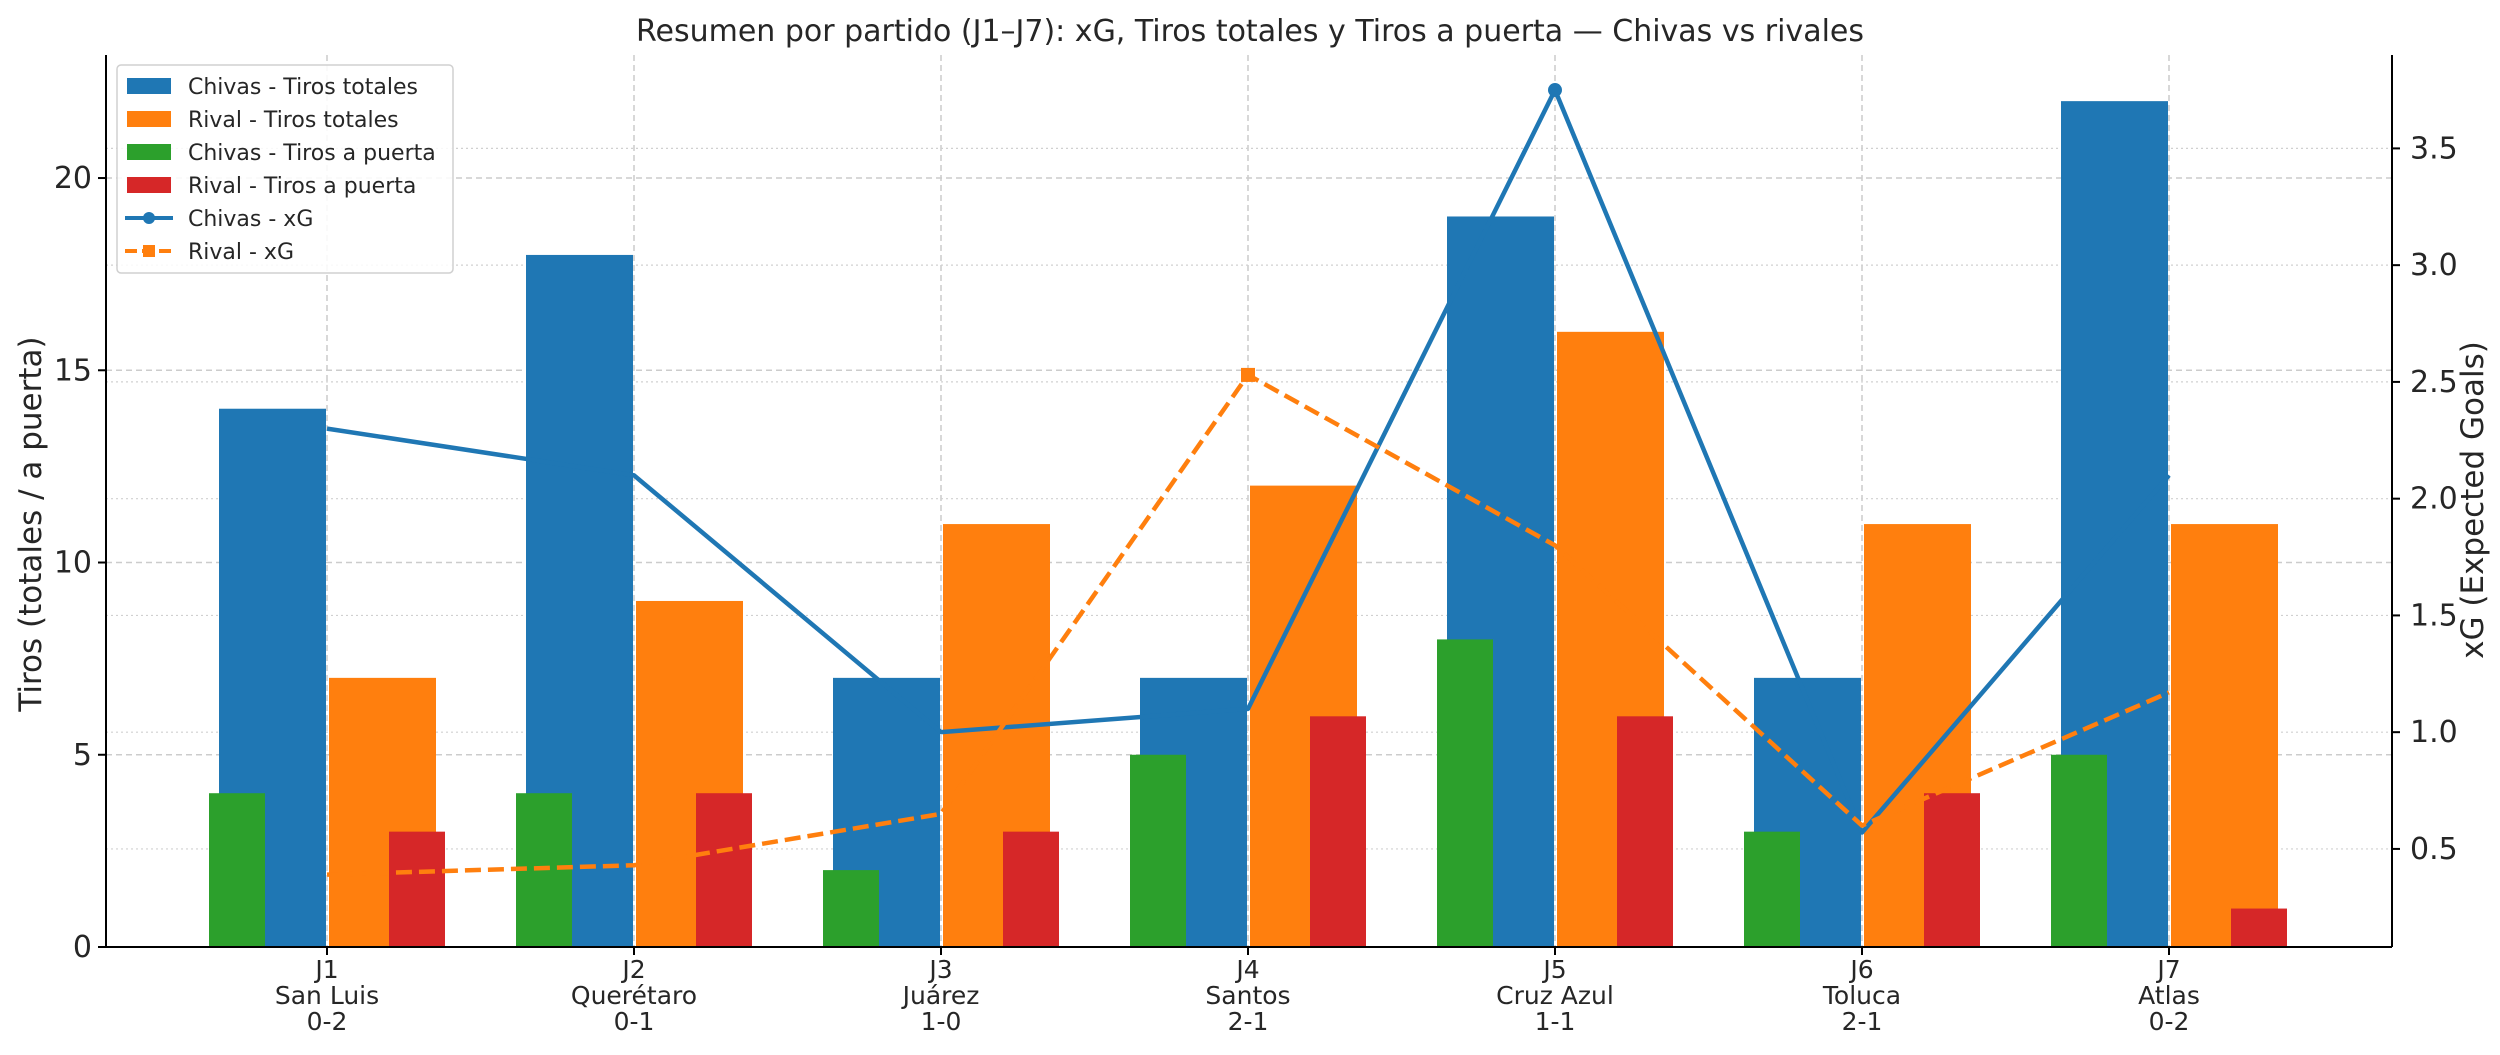 The image size is (2500, 1055). Describe the element at coordinates (82, 947) in the screenshot. I see `y-tick-label-left: 0` at that location.